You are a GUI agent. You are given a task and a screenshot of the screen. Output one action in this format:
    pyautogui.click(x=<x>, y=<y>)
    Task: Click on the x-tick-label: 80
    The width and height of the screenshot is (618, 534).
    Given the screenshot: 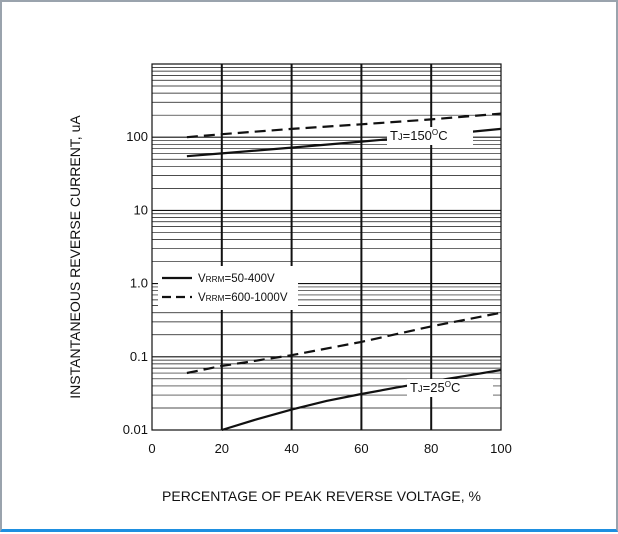 What is the action you would take?
    pyautogui.click(x=431, y=448)
    